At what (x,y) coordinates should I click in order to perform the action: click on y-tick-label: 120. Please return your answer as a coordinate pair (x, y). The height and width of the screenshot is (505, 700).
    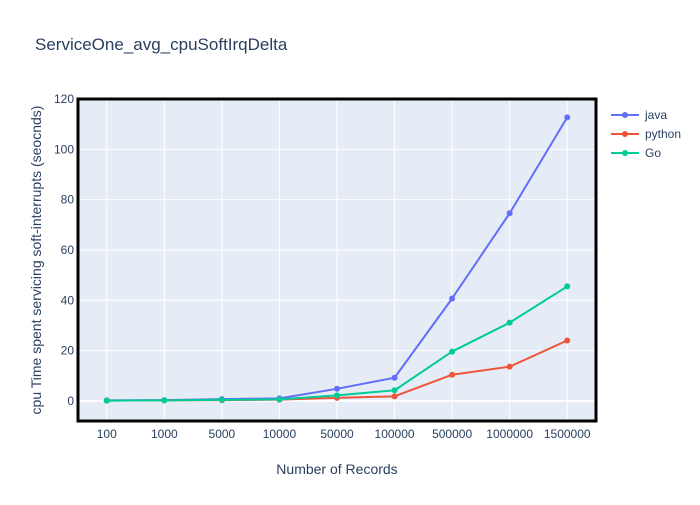
    Looking at the image, I should click on (64, 99).